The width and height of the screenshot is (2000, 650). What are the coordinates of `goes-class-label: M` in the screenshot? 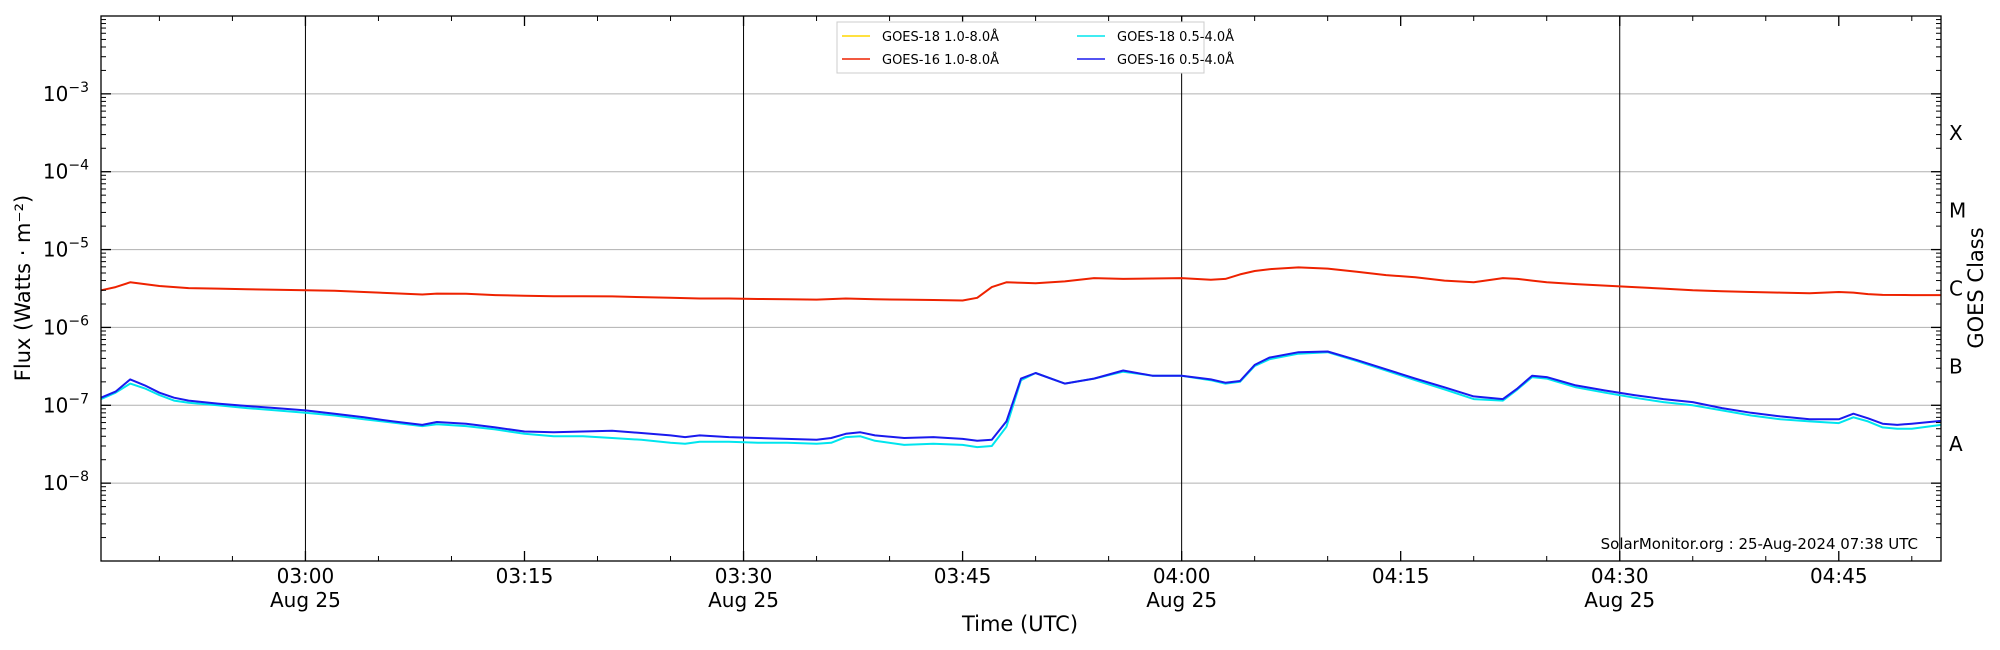 It's located at (1957, 211).